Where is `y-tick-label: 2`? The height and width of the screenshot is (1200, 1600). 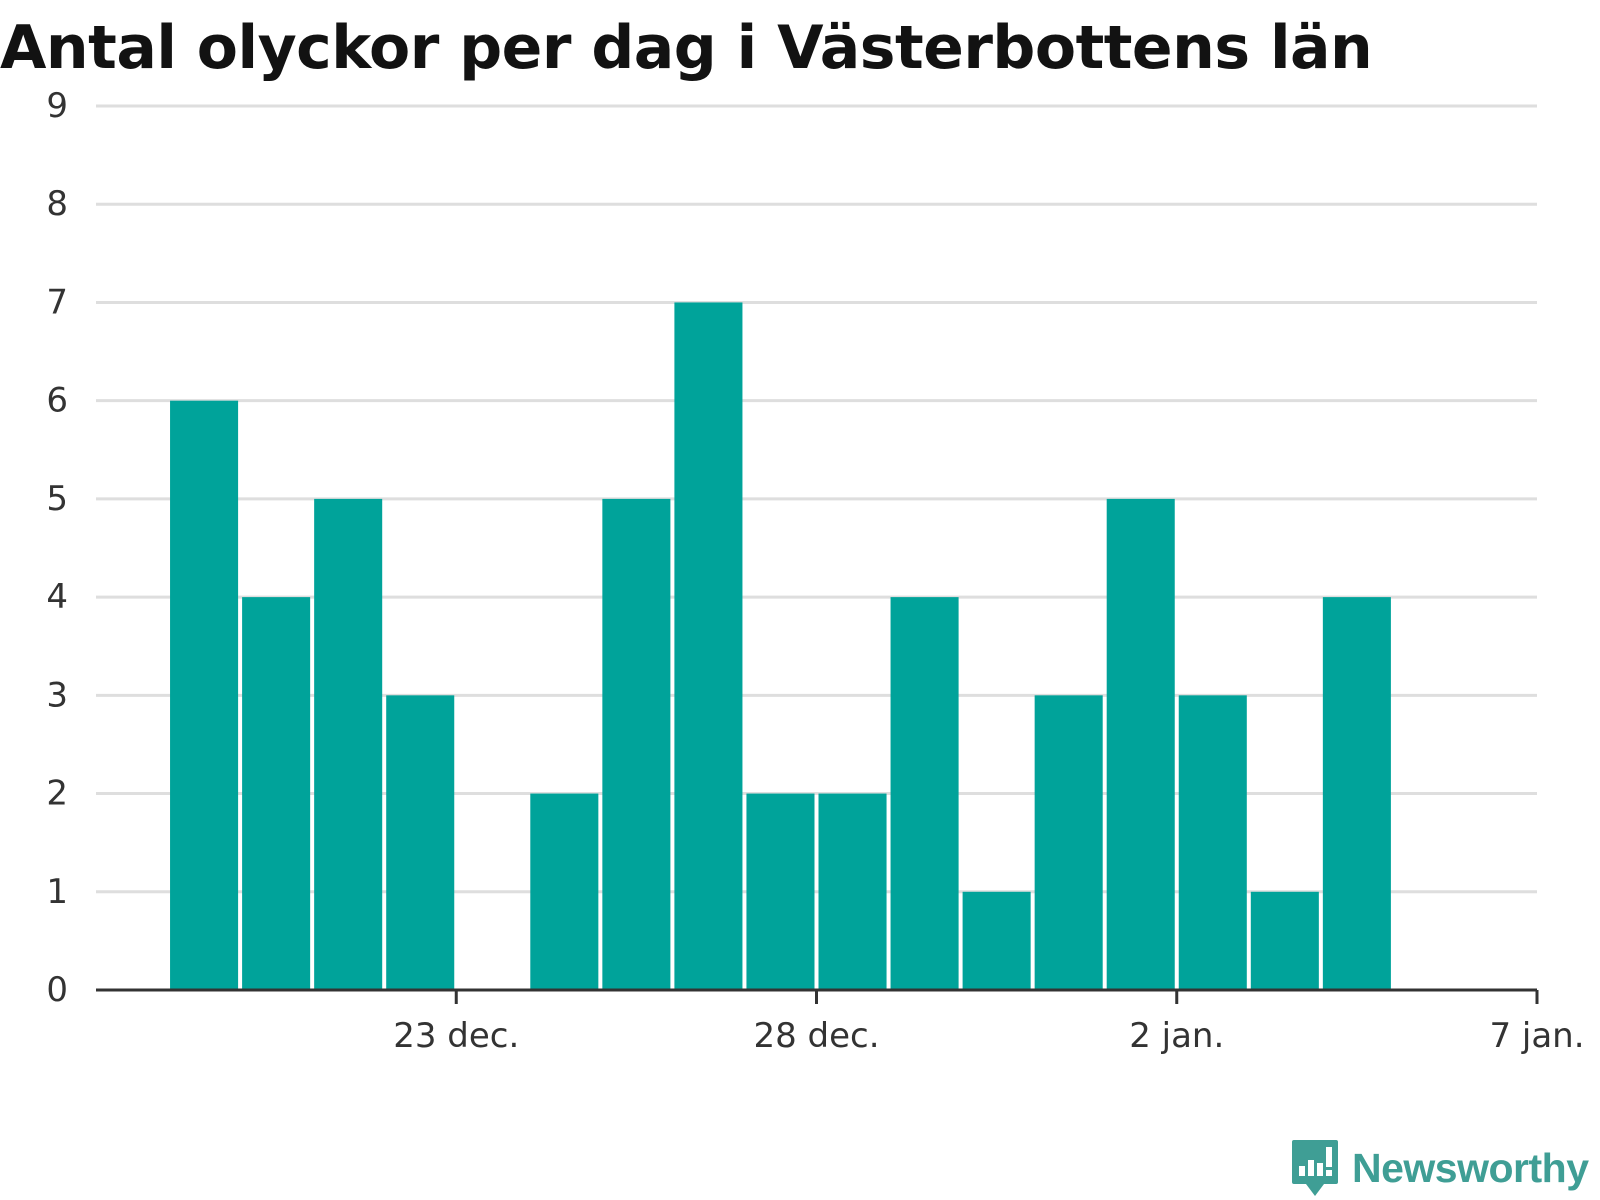
y-tick-label: 2 is located at coordinates (57, 794).